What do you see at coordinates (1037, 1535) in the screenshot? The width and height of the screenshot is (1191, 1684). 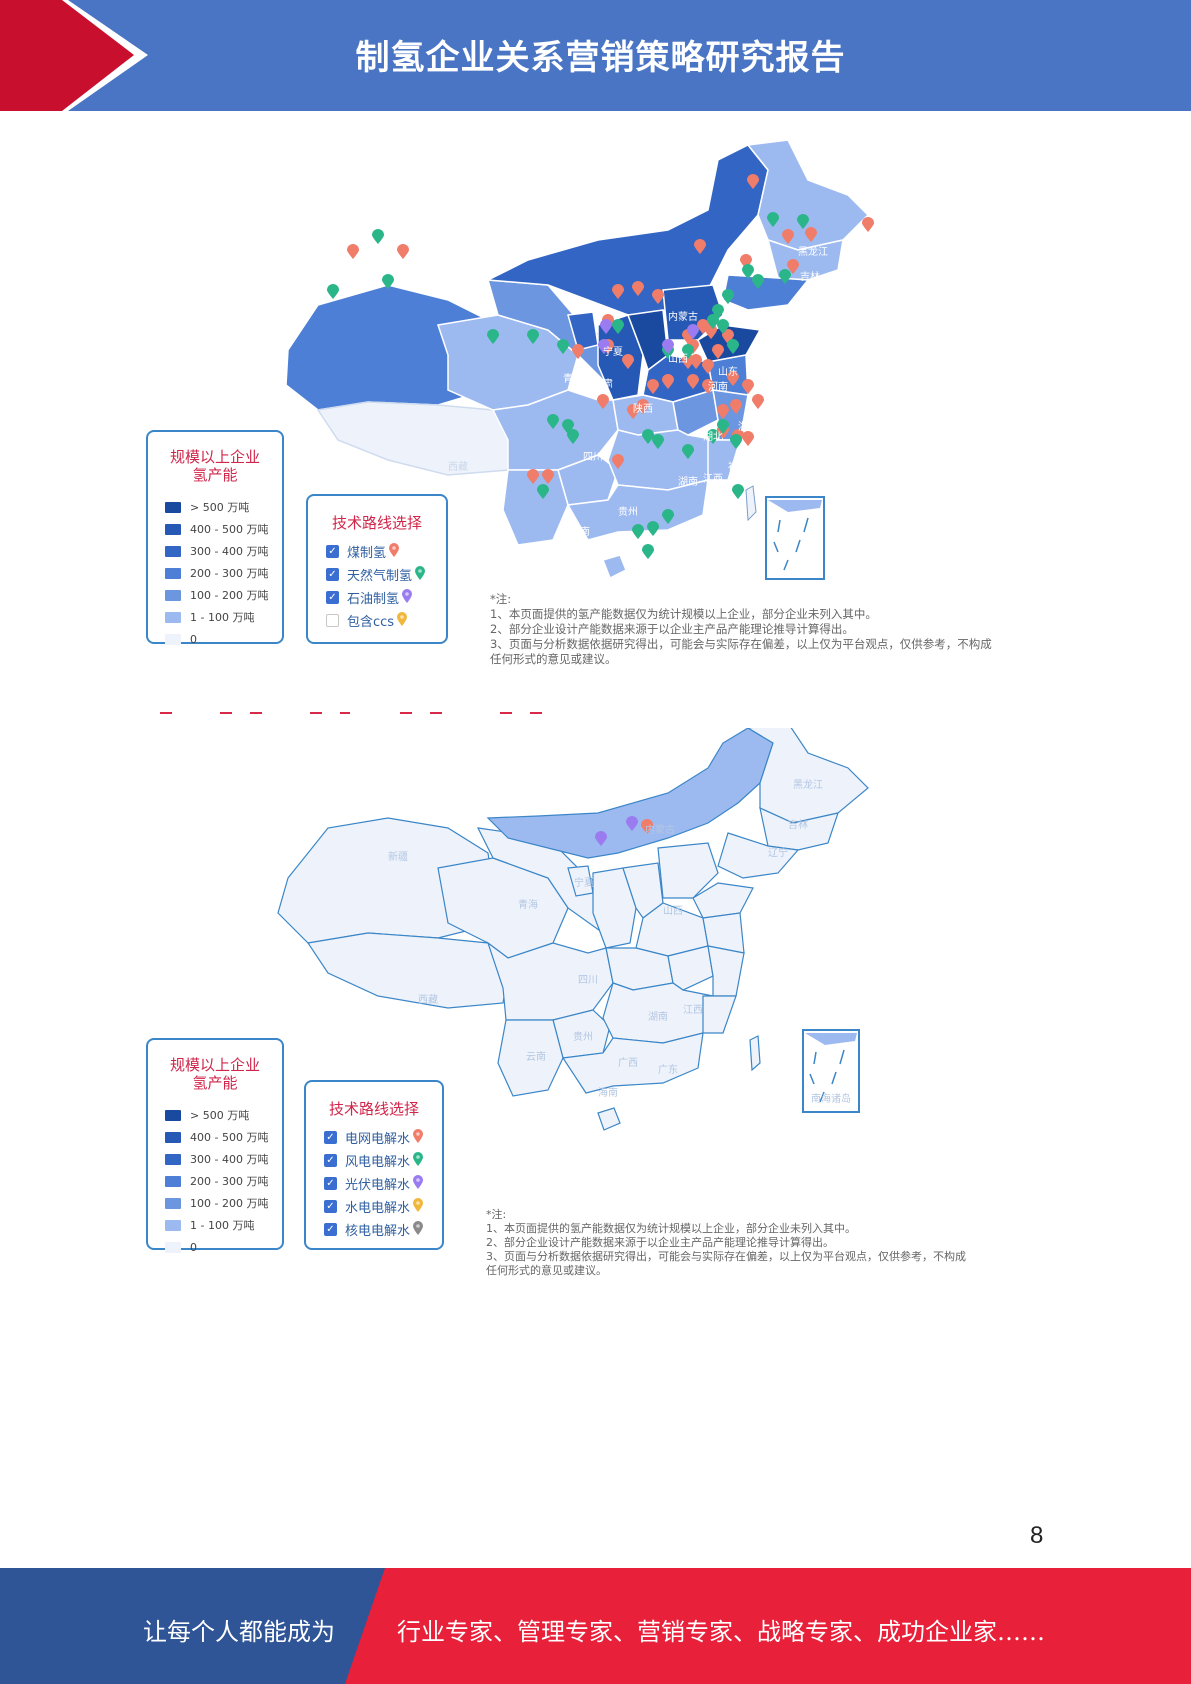 I see `page-number: 8` at bounding box center [1037, 1535].